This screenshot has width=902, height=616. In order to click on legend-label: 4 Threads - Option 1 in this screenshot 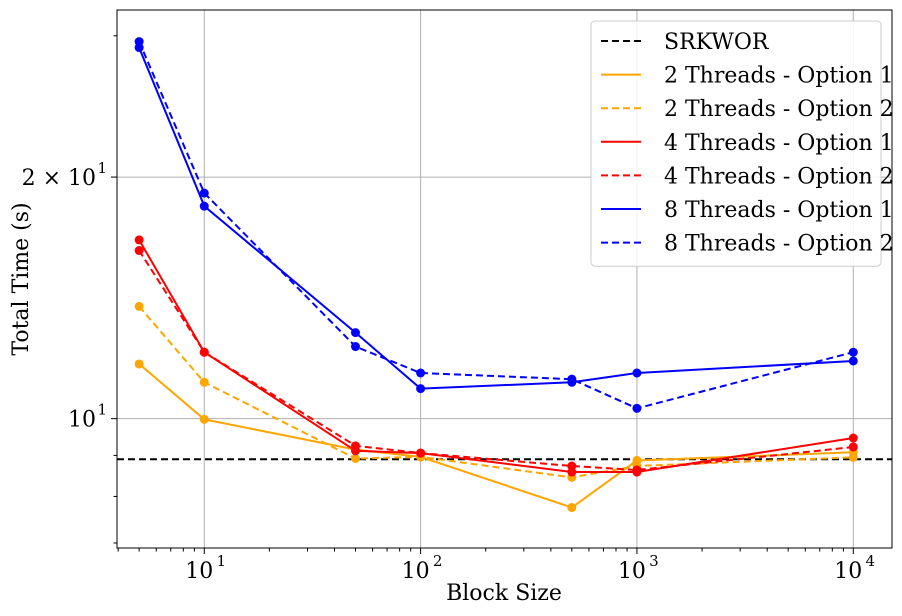, I will do `click(779, 143)`.